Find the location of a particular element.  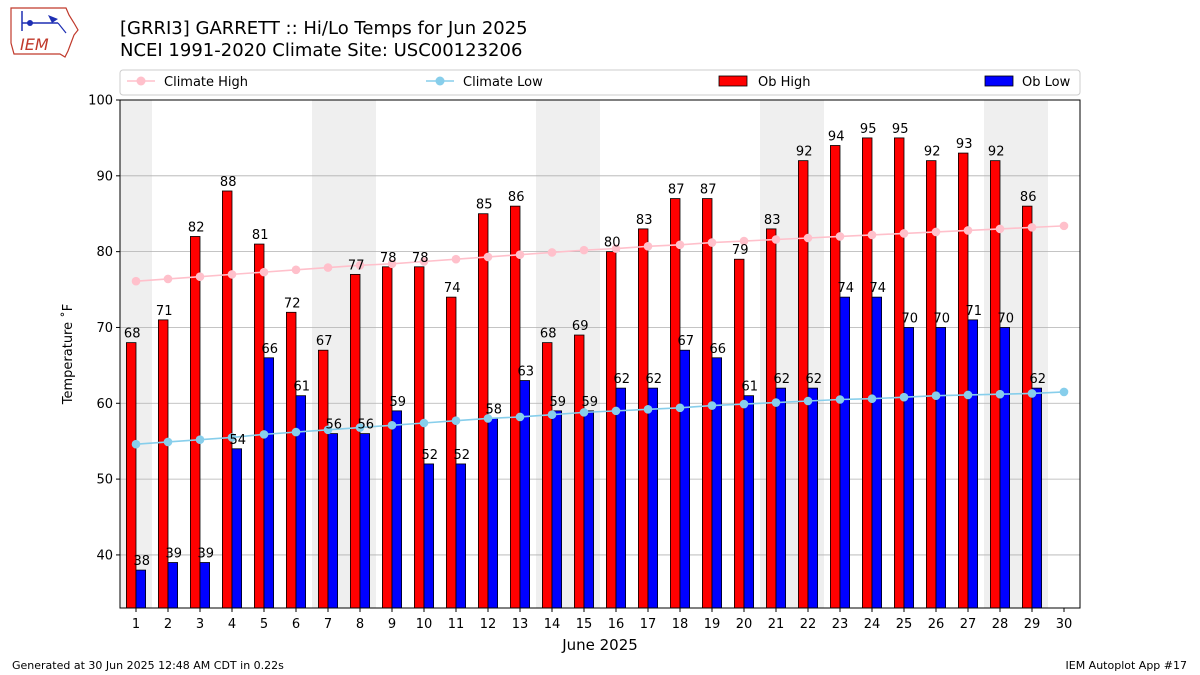

data-label-ob-low-day-23: 74 is located at coordinates (846, 288).